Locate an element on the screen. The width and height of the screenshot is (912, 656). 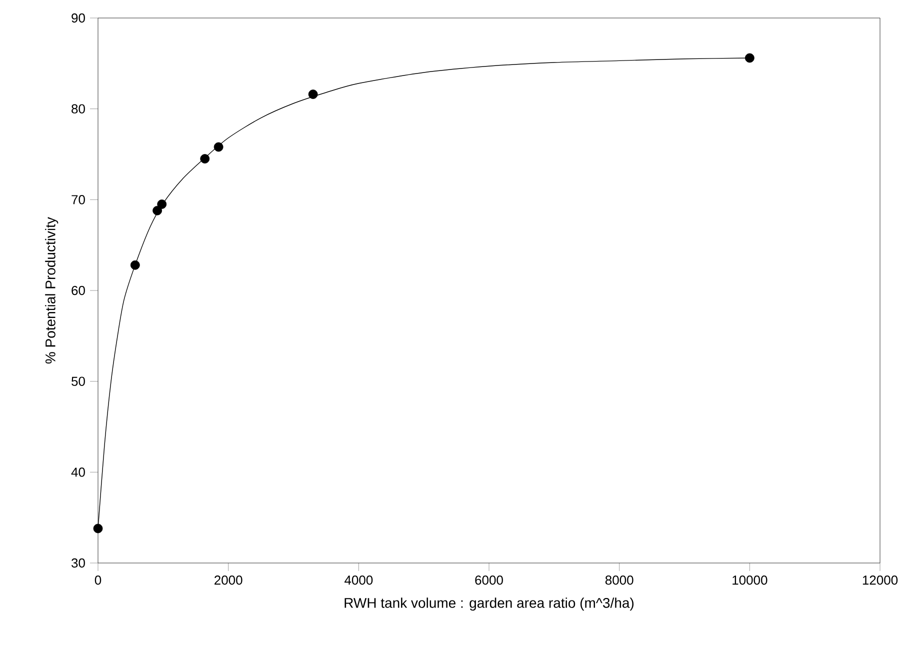
x-tick-label: 8000 is located at coordinates (619, 580).